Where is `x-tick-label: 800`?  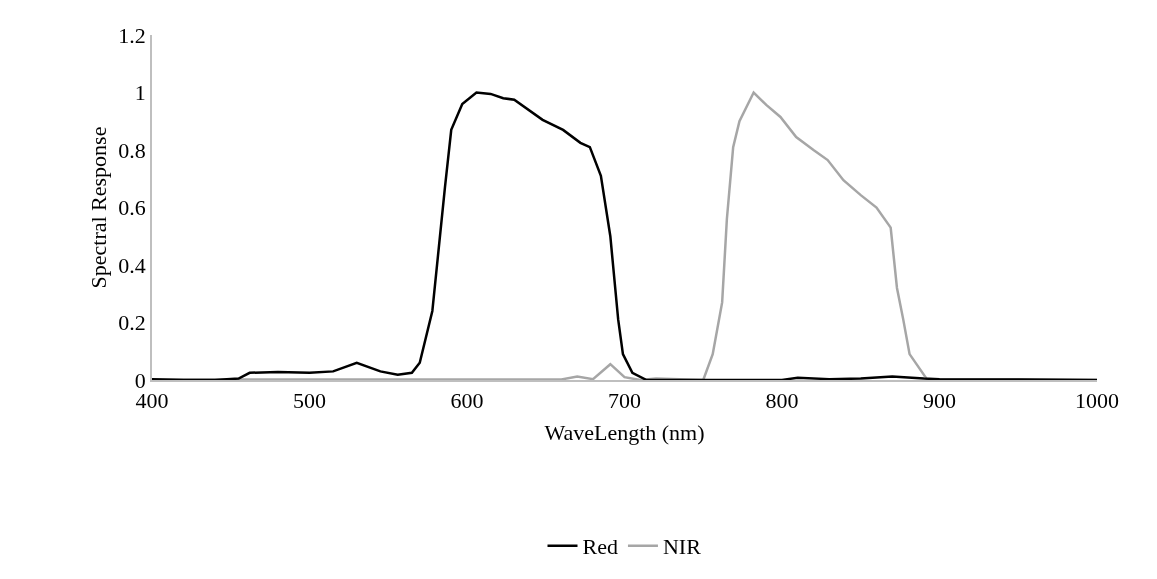 x-tick-label: 800 is located at coordinates (782, 401).